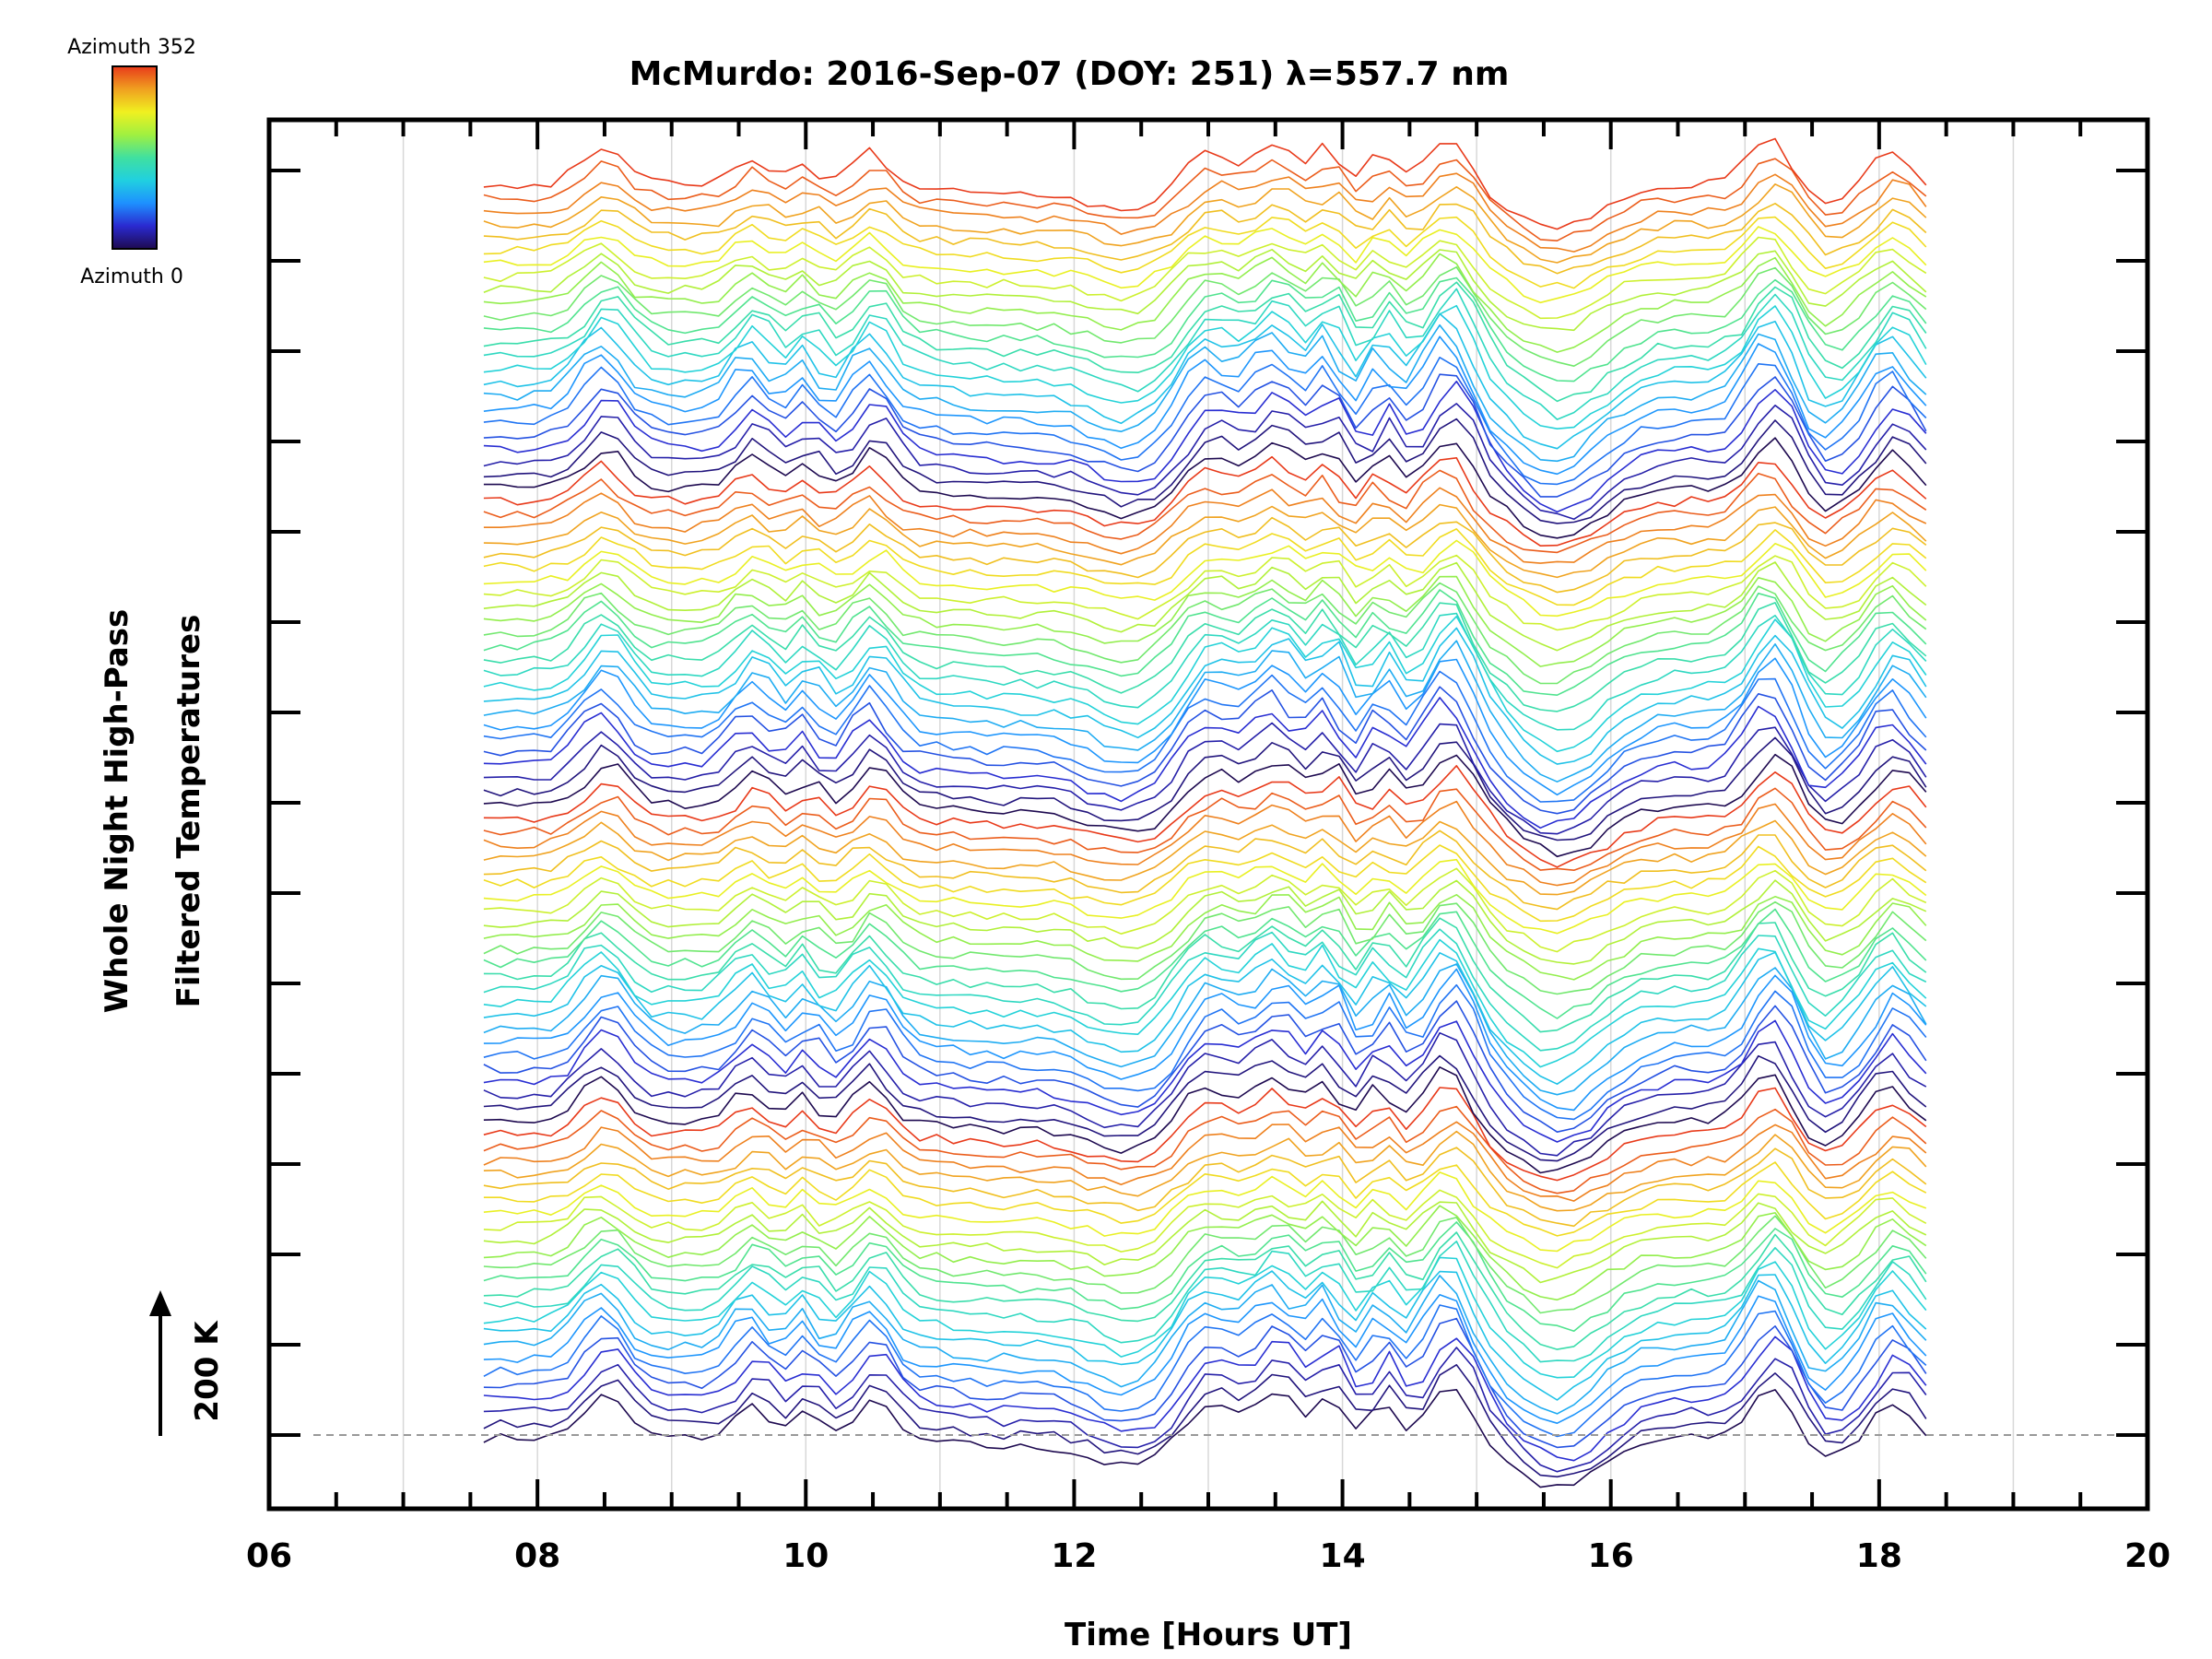 The height and width of the screenshot is (1659, 2212). Describe the element at coordinates (117, 811) in the screenshot. I see `y-axis-title-line1: Whole Night High-Pass` at that location.